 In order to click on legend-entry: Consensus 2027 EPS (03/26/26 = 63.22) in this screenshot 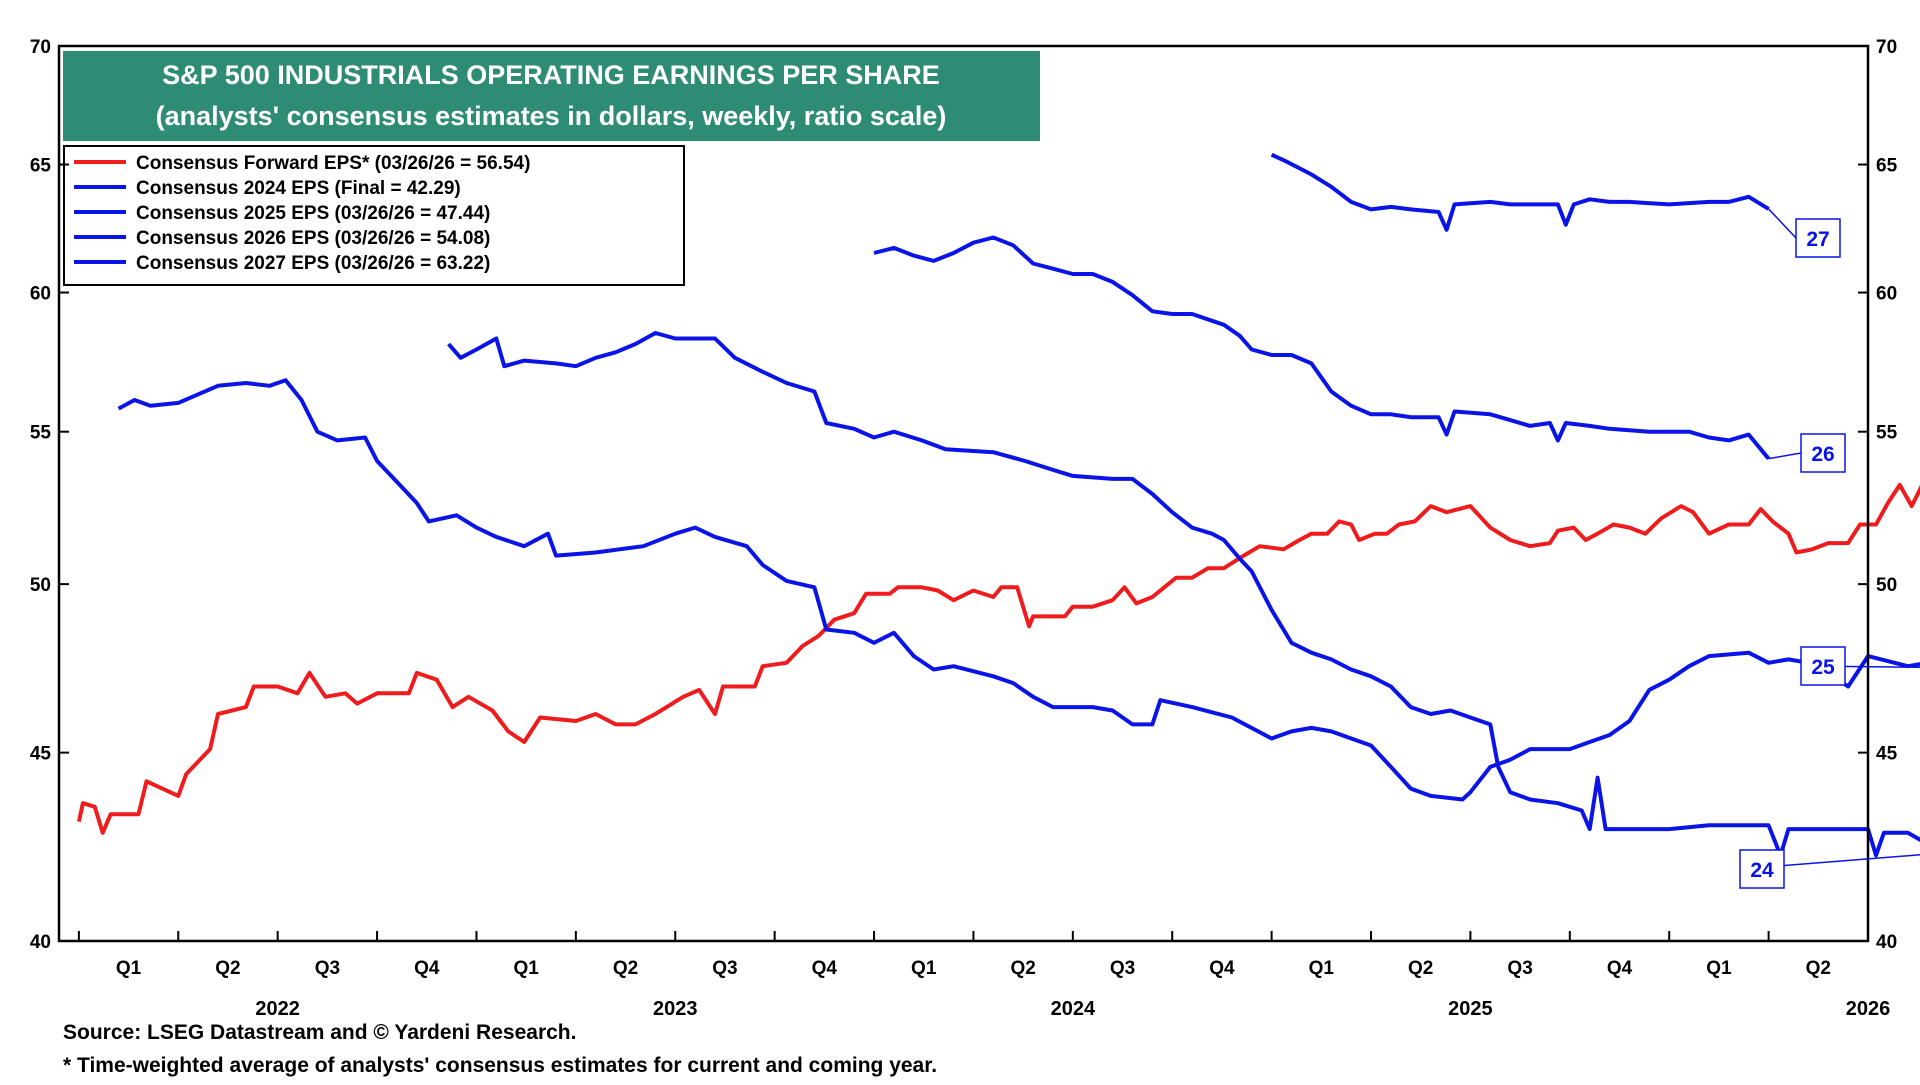, I will do `click(313, 263)`.